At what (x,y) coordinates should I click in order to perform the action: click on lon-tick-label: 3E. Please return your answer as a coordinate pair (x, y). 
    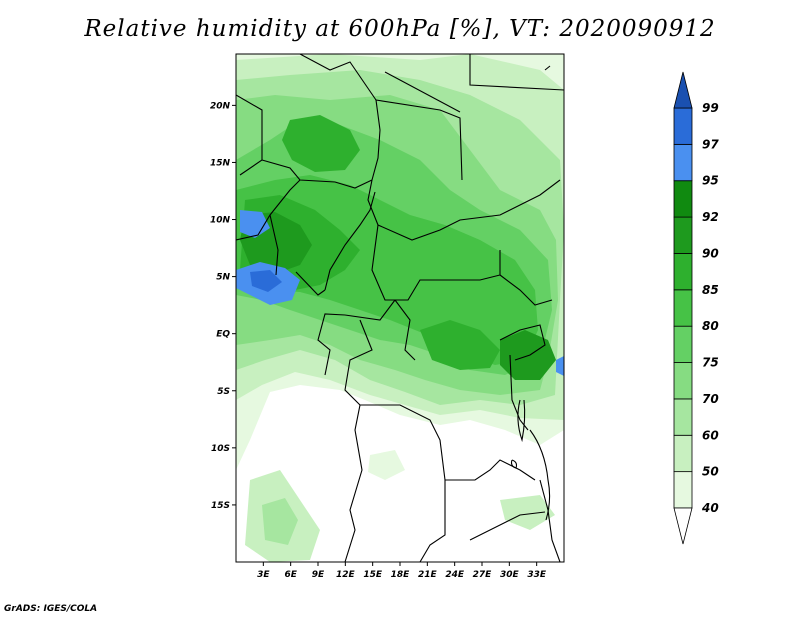
    Looking at the image, I should click on (263, 575).